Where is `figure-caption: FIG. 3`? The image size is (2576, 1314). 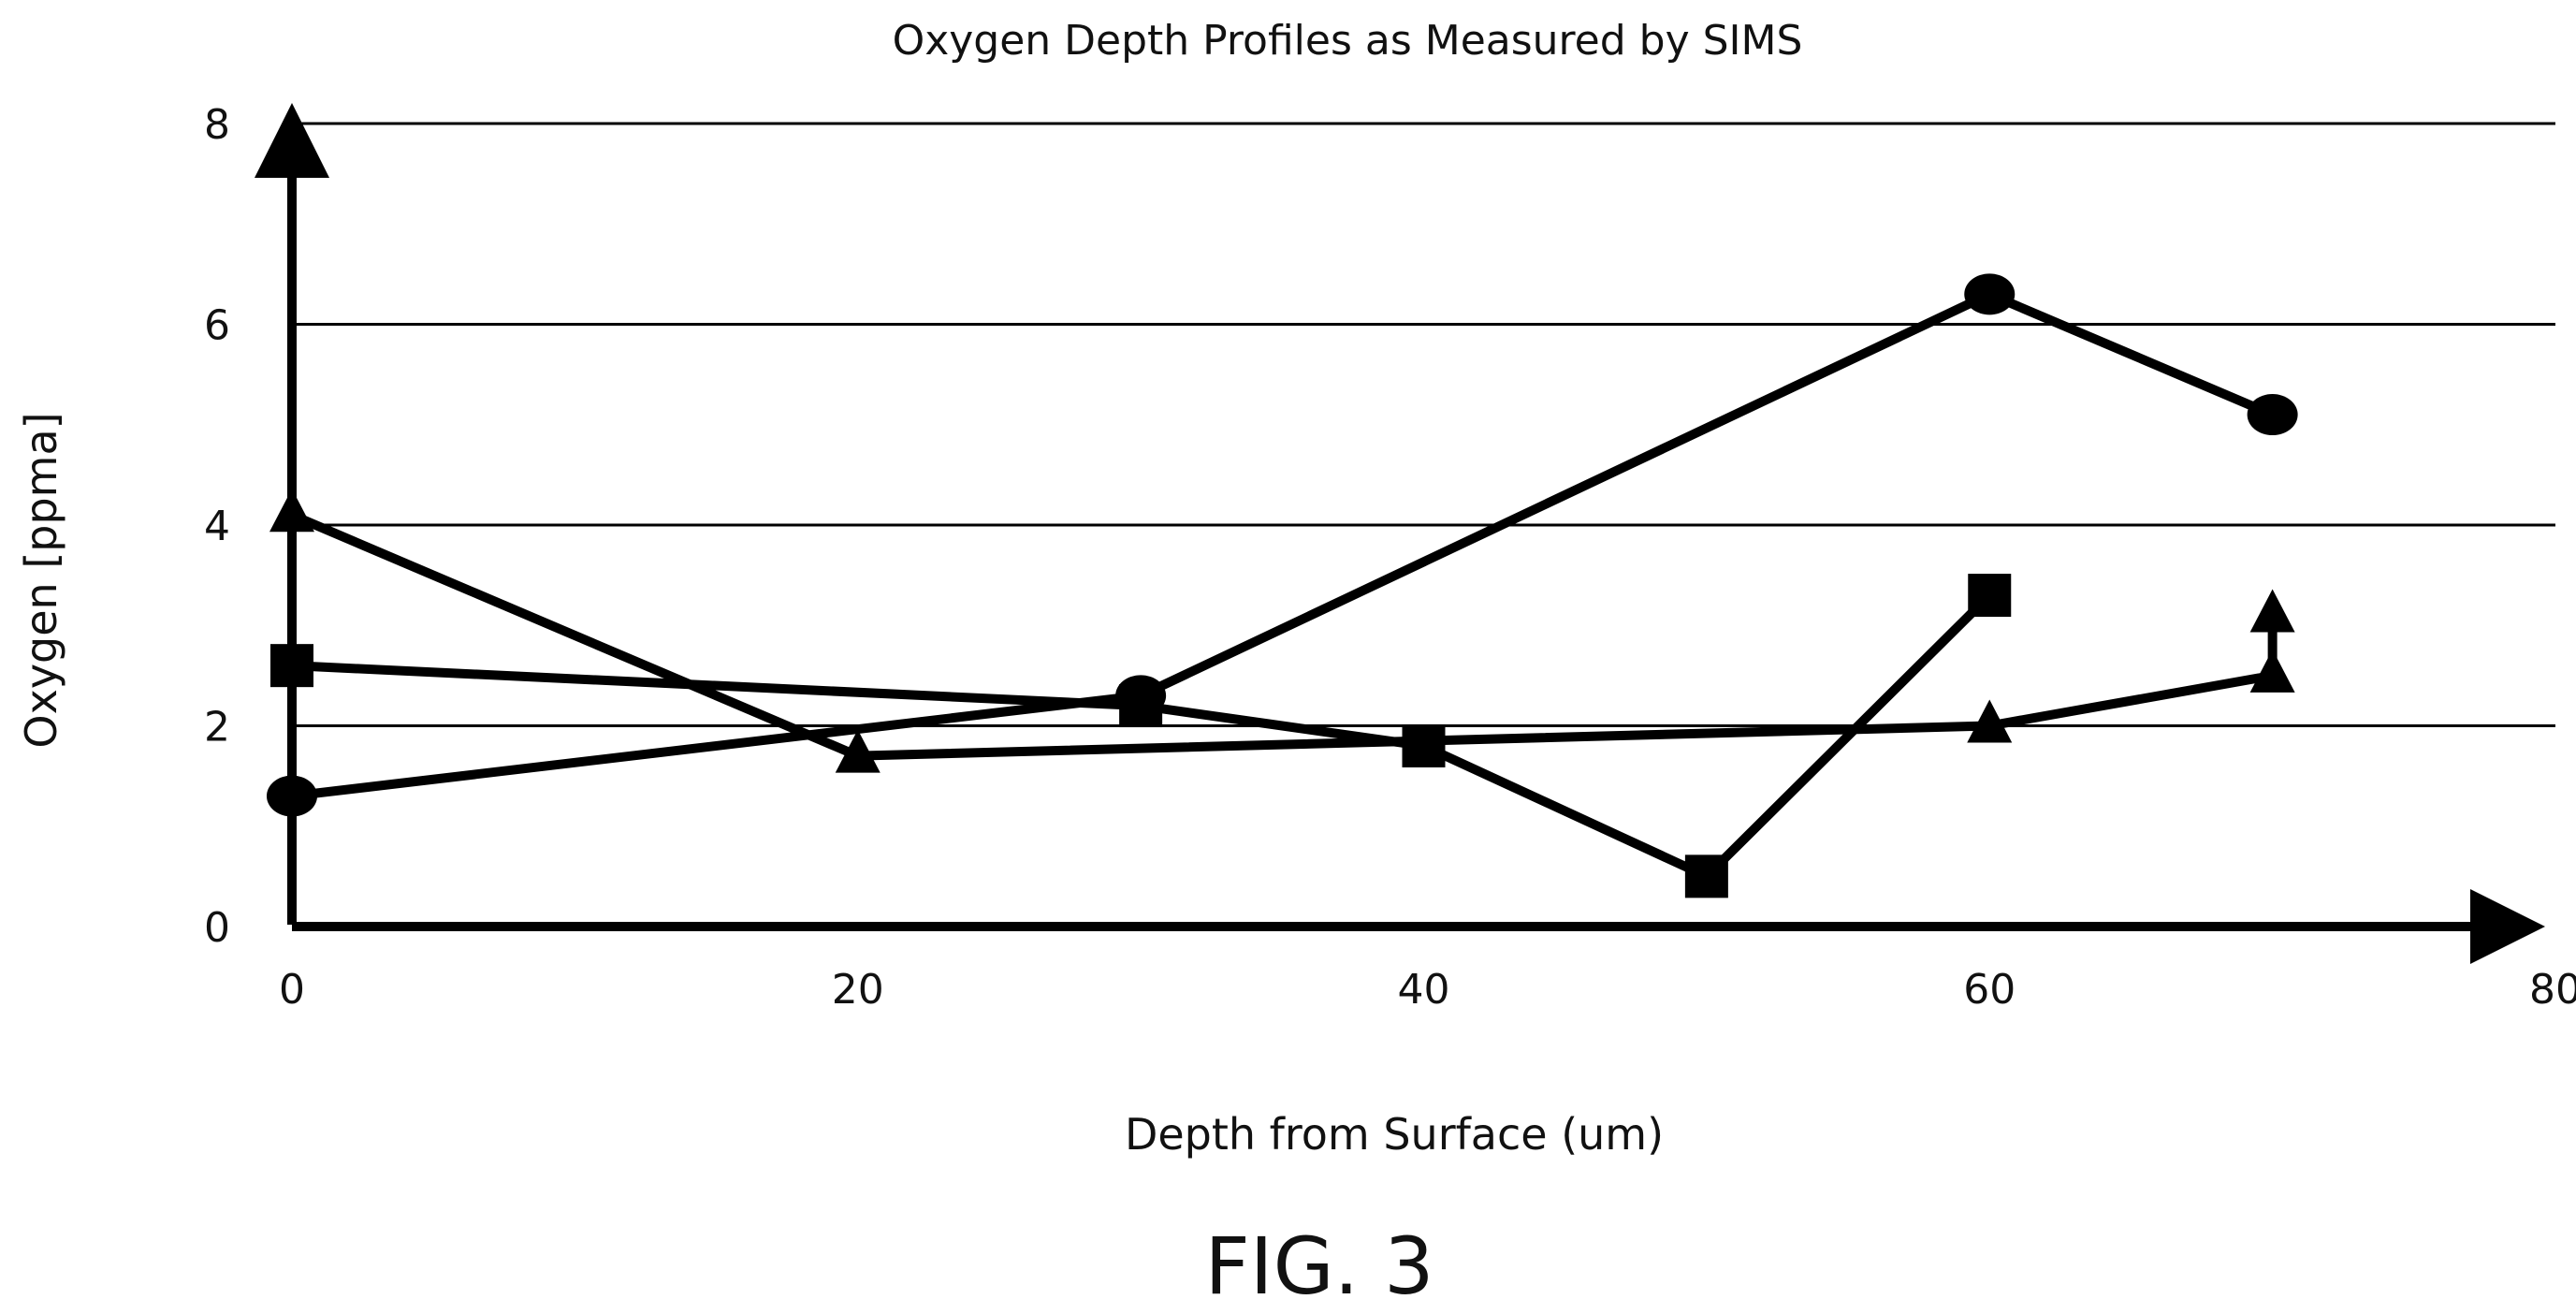
figure-caption: FIG. 3 is located at coordinates (1319, 1266).